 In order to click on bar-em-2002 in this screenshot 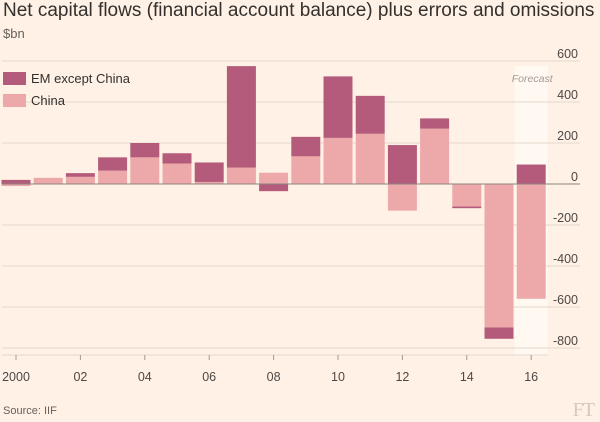, I will do `click(80, 175)`.